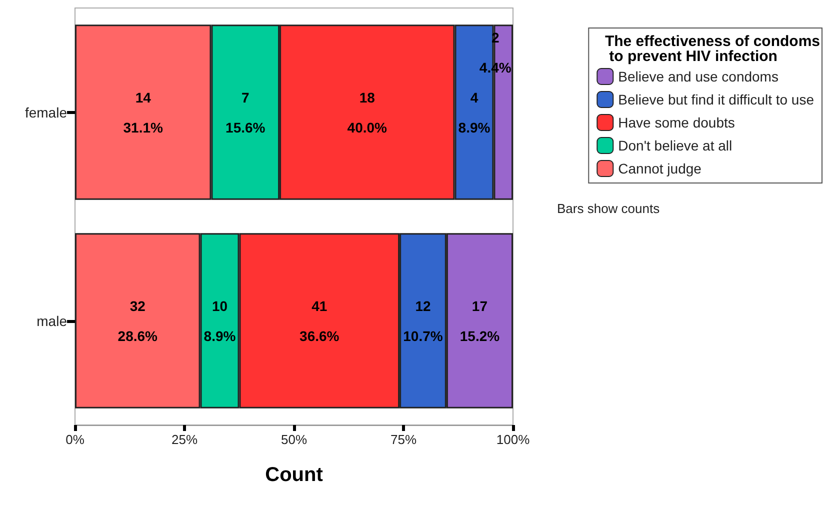 The height and width of the screenshot is (510, 826). What do you see at coordinates (676, 122) in the screenshot?
I see `legend-label: Have some doubts` at bounding box center [676, 122].